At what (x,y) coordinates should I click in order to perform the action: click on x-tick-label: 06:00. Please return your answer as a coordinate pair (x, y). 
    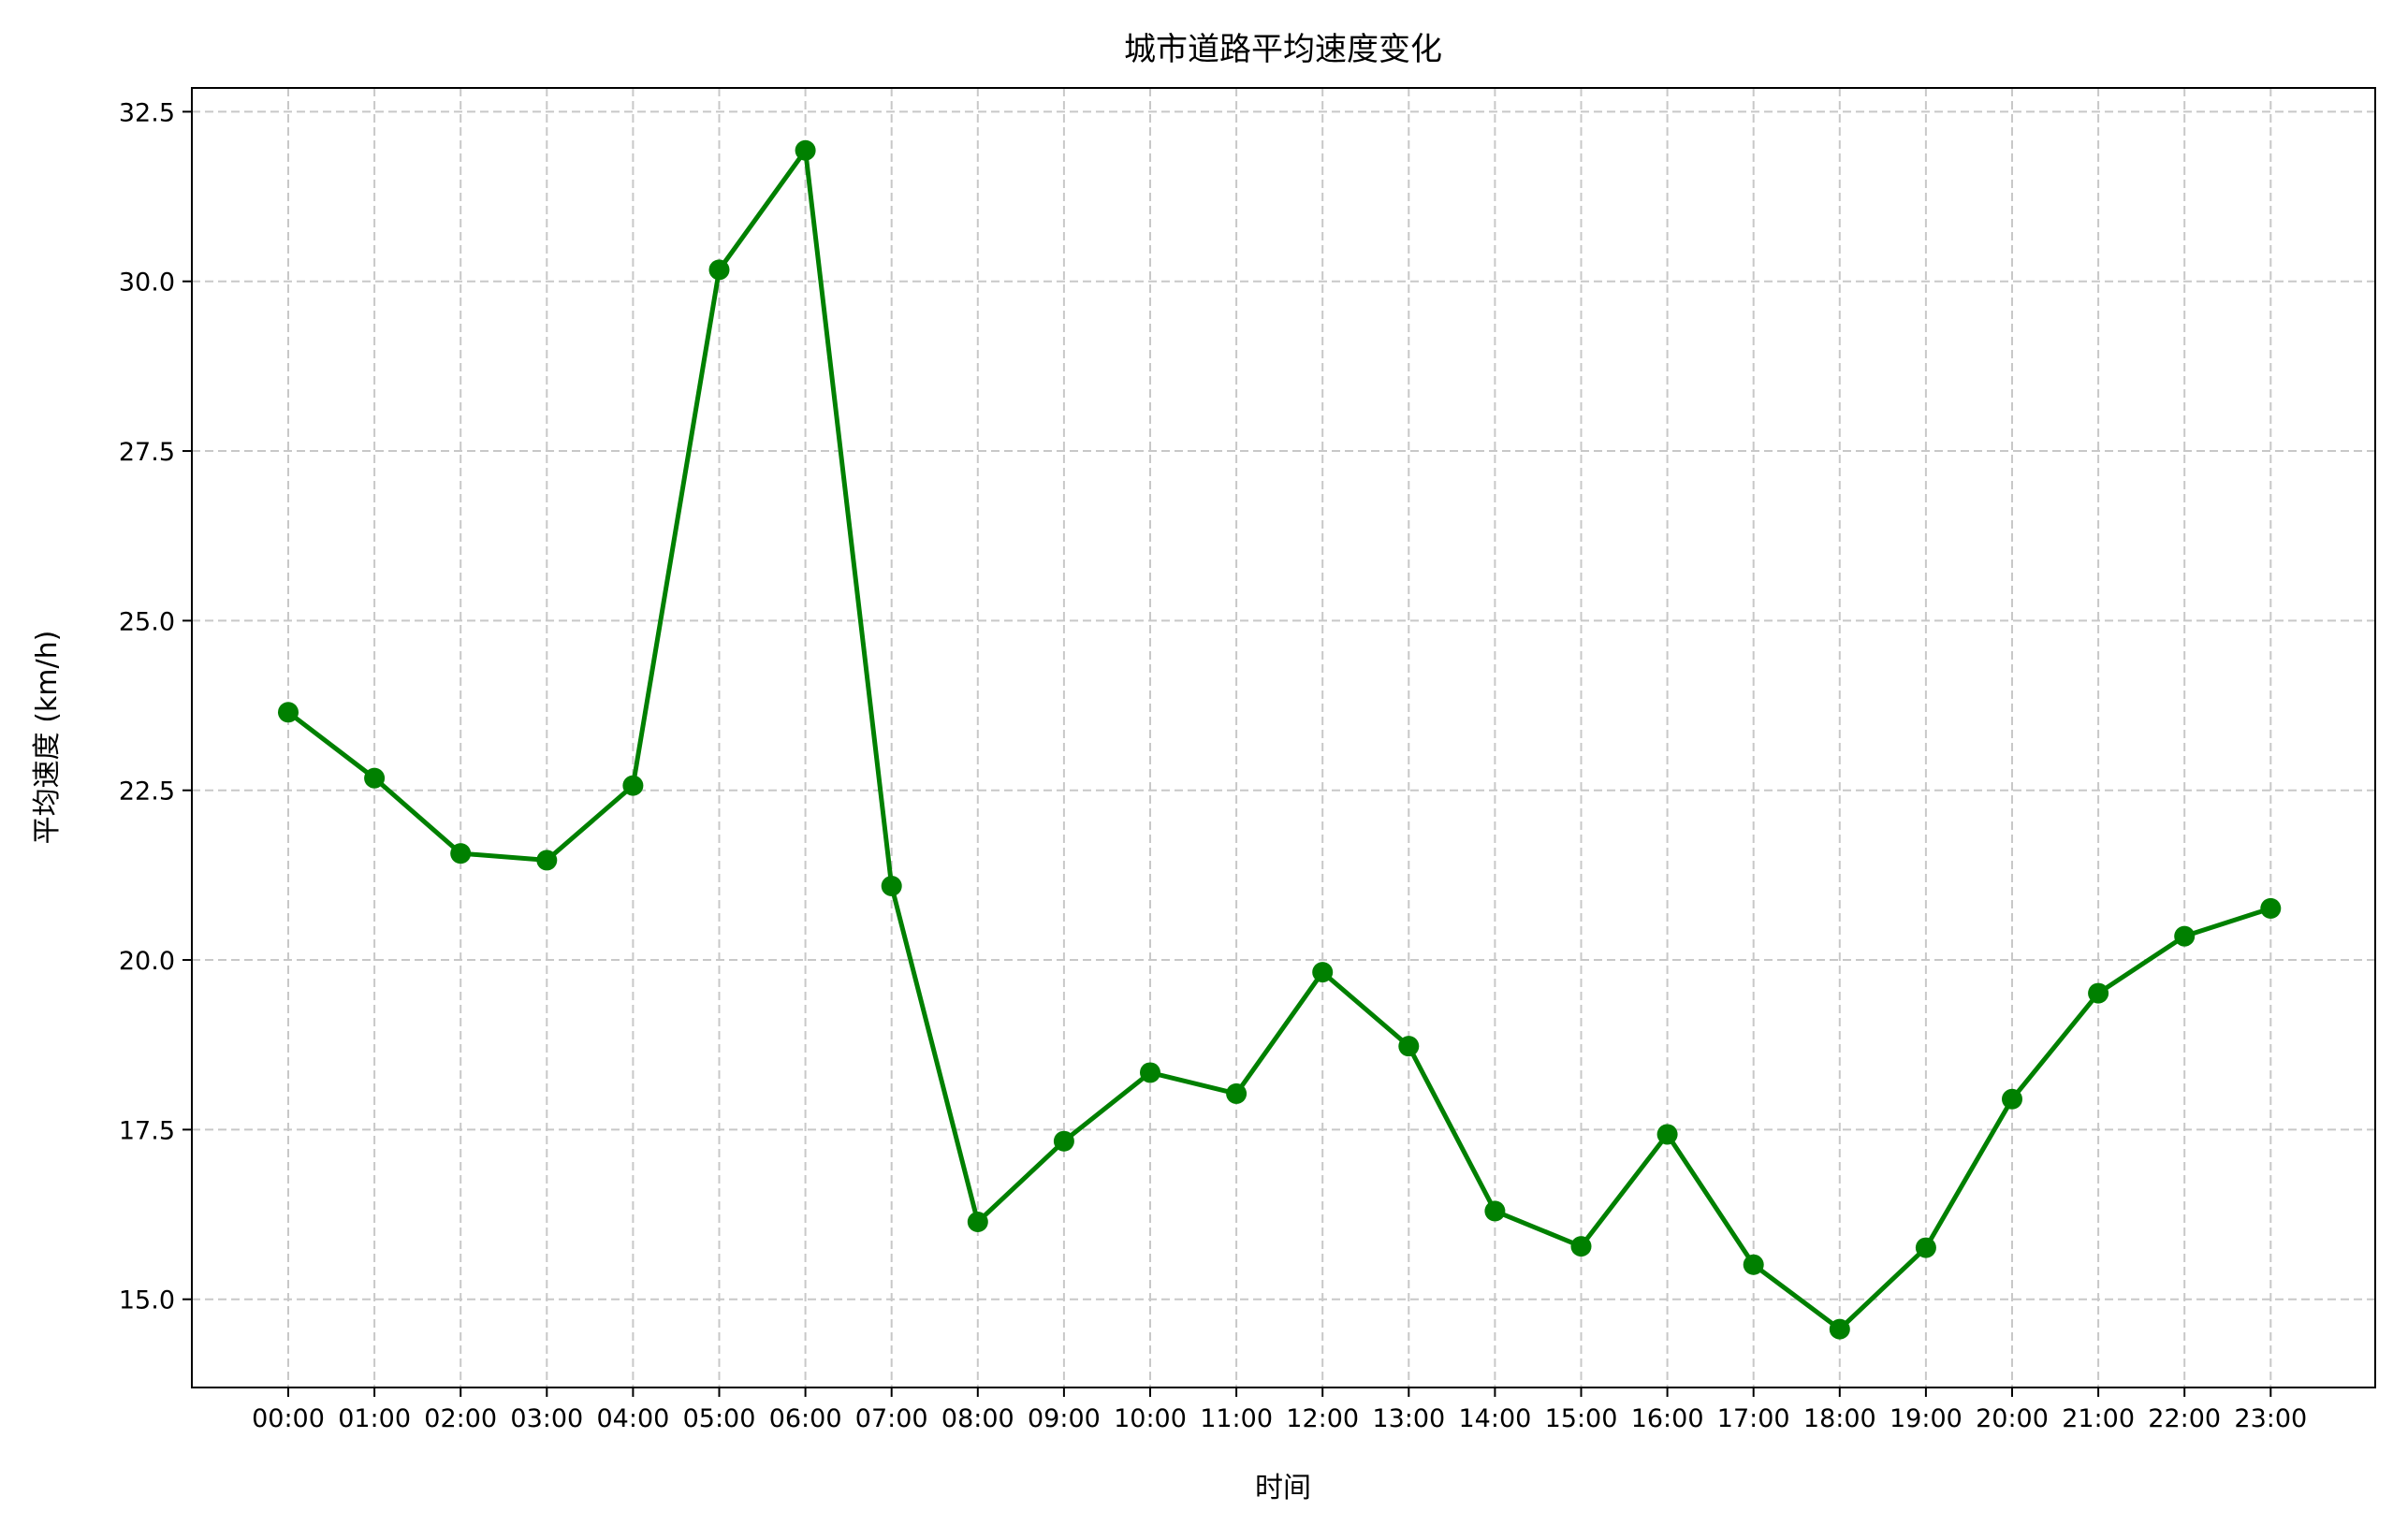
    Looking at the image, I should click on (805, 1419).